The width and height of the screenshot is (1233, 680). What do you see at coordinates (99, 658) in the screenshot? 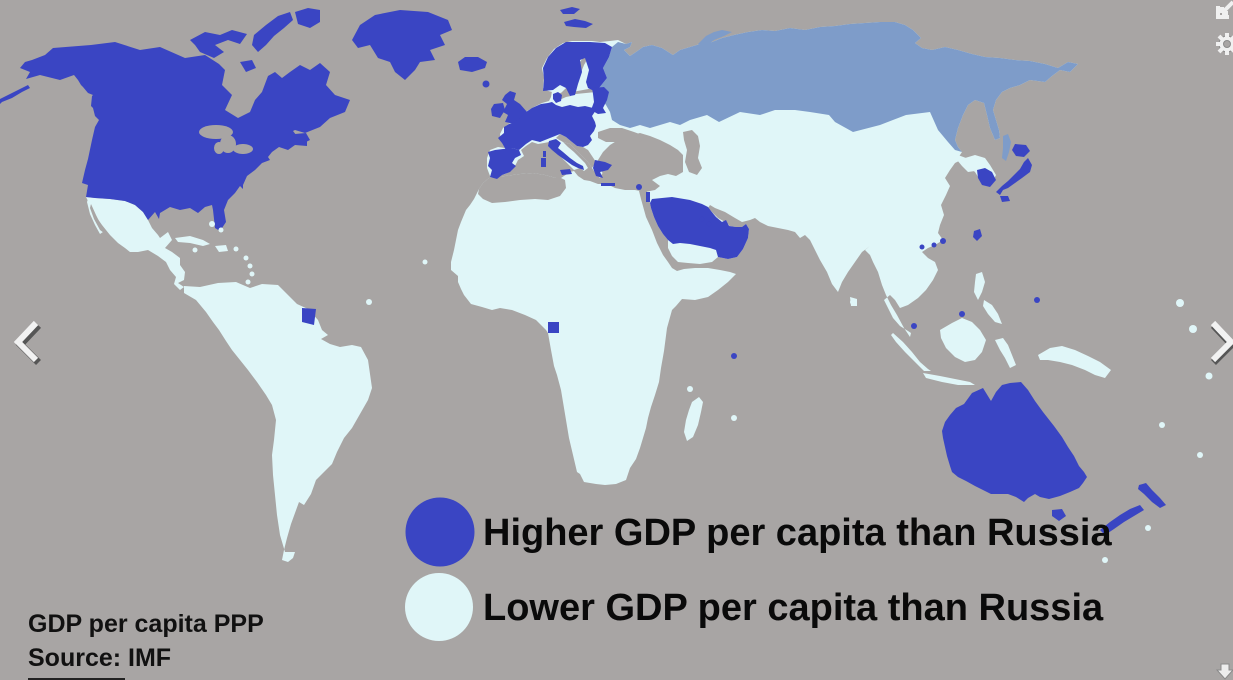
I see `svg-text: Source: IMF` at bounding box center [99, 658].